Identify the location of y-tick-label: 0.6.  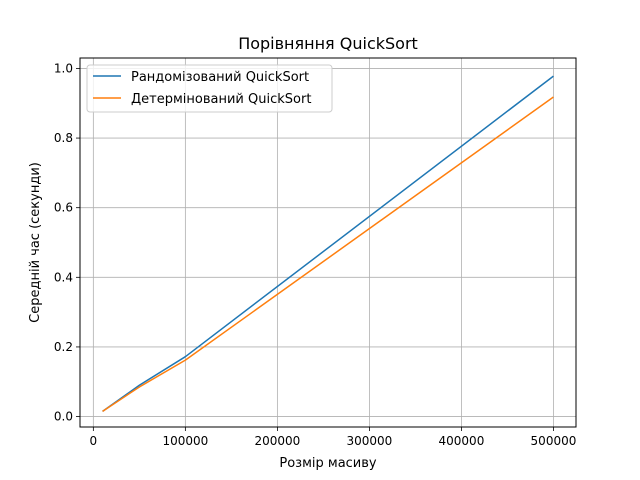
(63, 208).